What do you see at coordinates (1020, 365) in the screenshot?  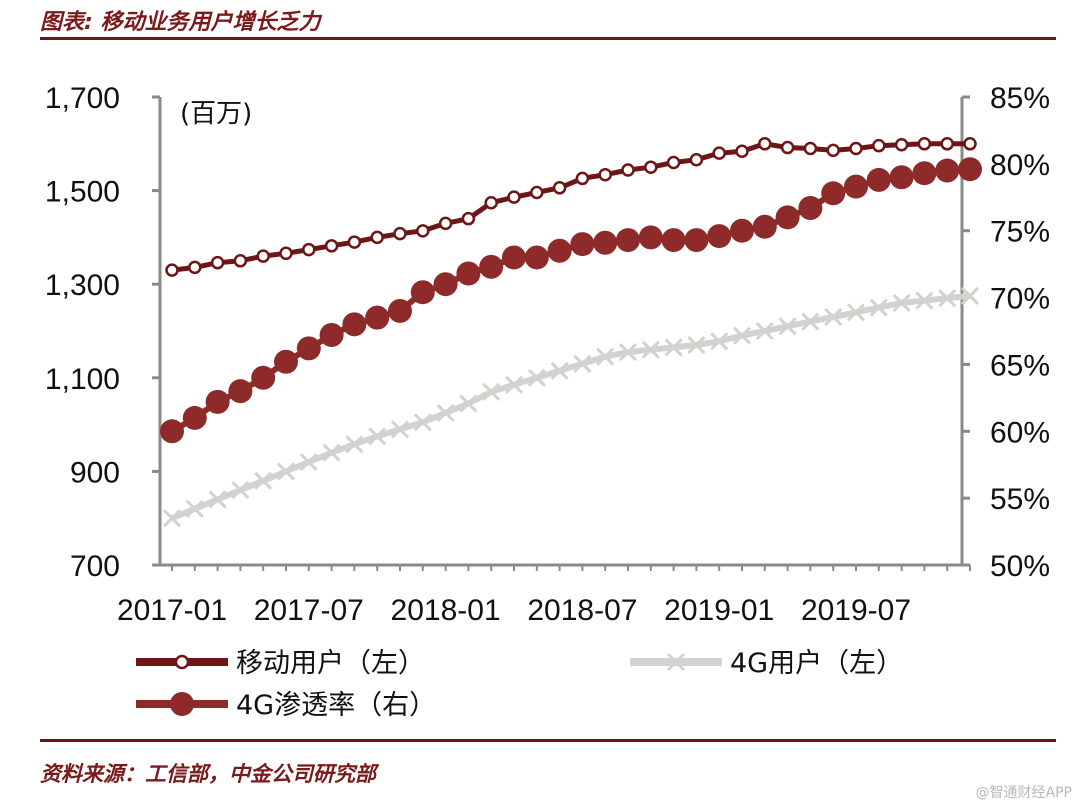 I see `y-right-tick-label: 65%` at bounding box center [1020, 365].